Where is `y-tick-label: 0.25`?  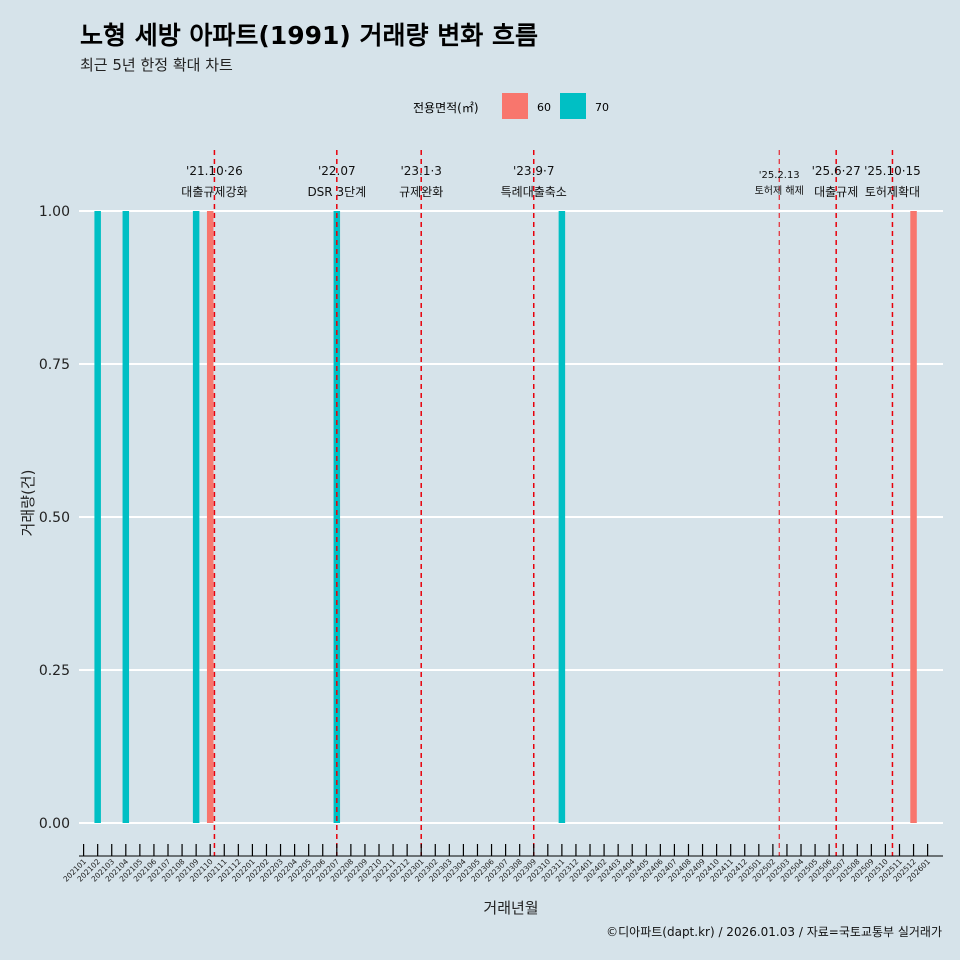
y-tick-label: 0.25 is located at coordinates (54, 671).